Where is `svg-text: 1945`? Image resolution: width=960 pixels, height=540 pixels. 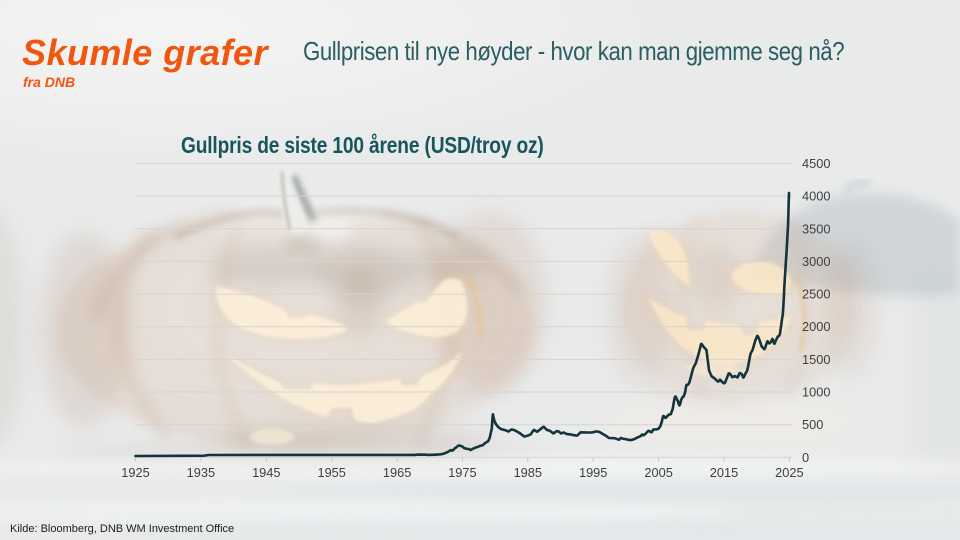
svg-text: 1945 is located at coordinates (266, 472).